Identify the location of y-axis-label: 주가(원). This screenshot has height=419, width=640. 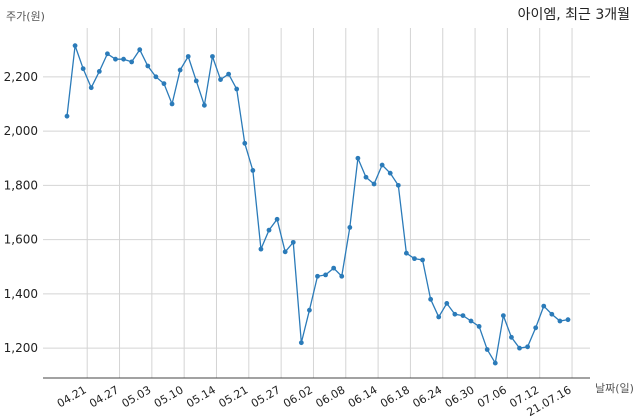
(25, 16).